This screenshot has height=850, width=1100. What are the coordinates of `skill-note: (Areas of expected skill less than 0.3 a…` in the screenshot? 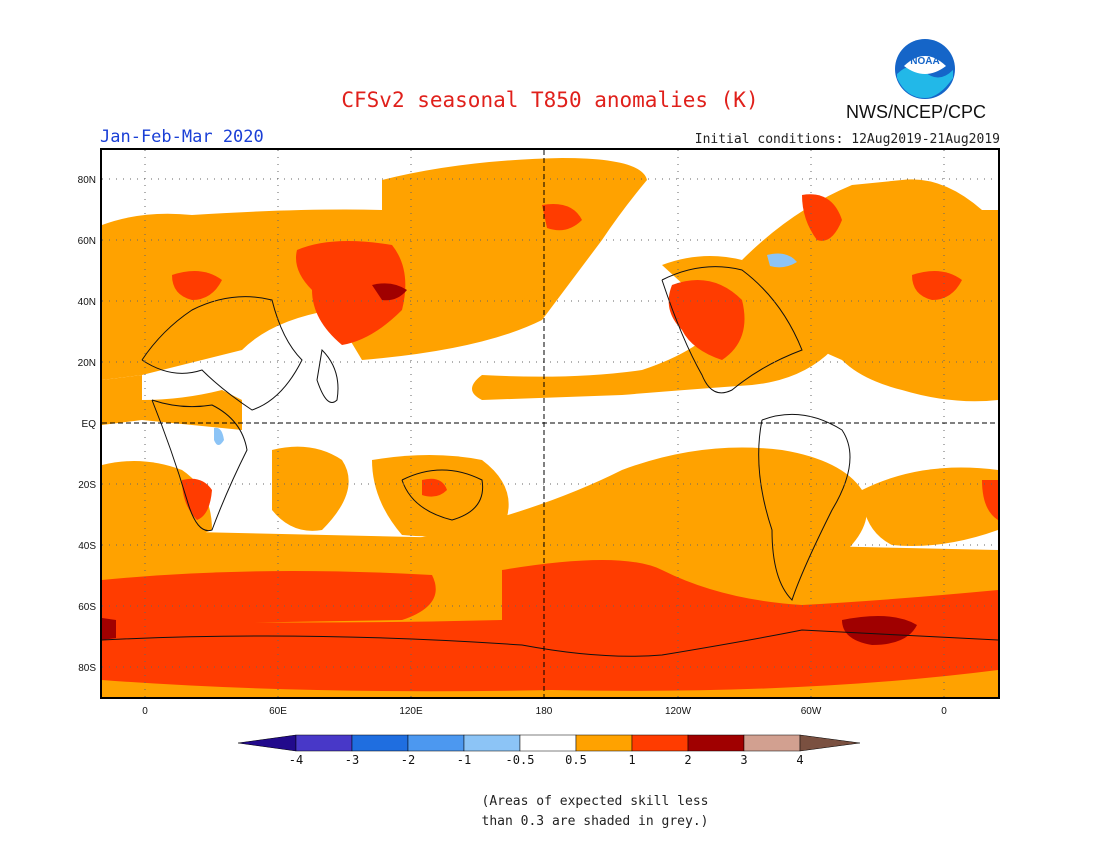 It's located at (550, 812).